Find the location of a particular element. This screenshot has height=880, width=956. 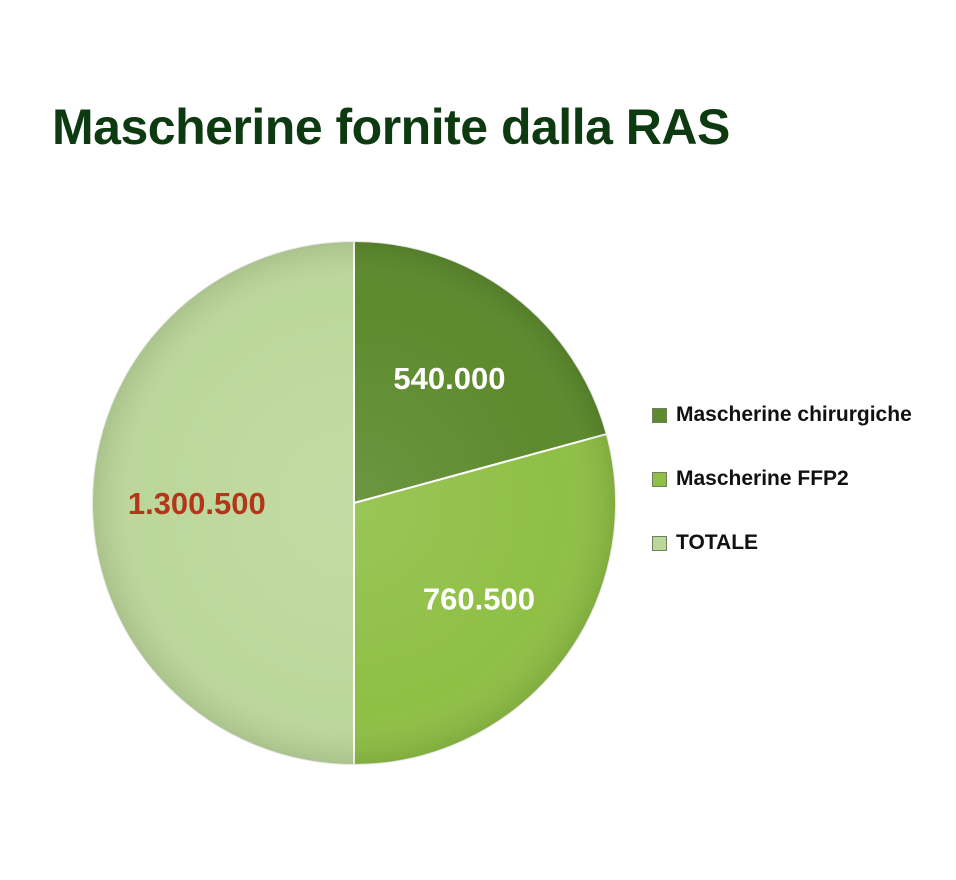

legend-item-chirurgiche: Mascherine chirurgiche is located at coordinates (782, 415).